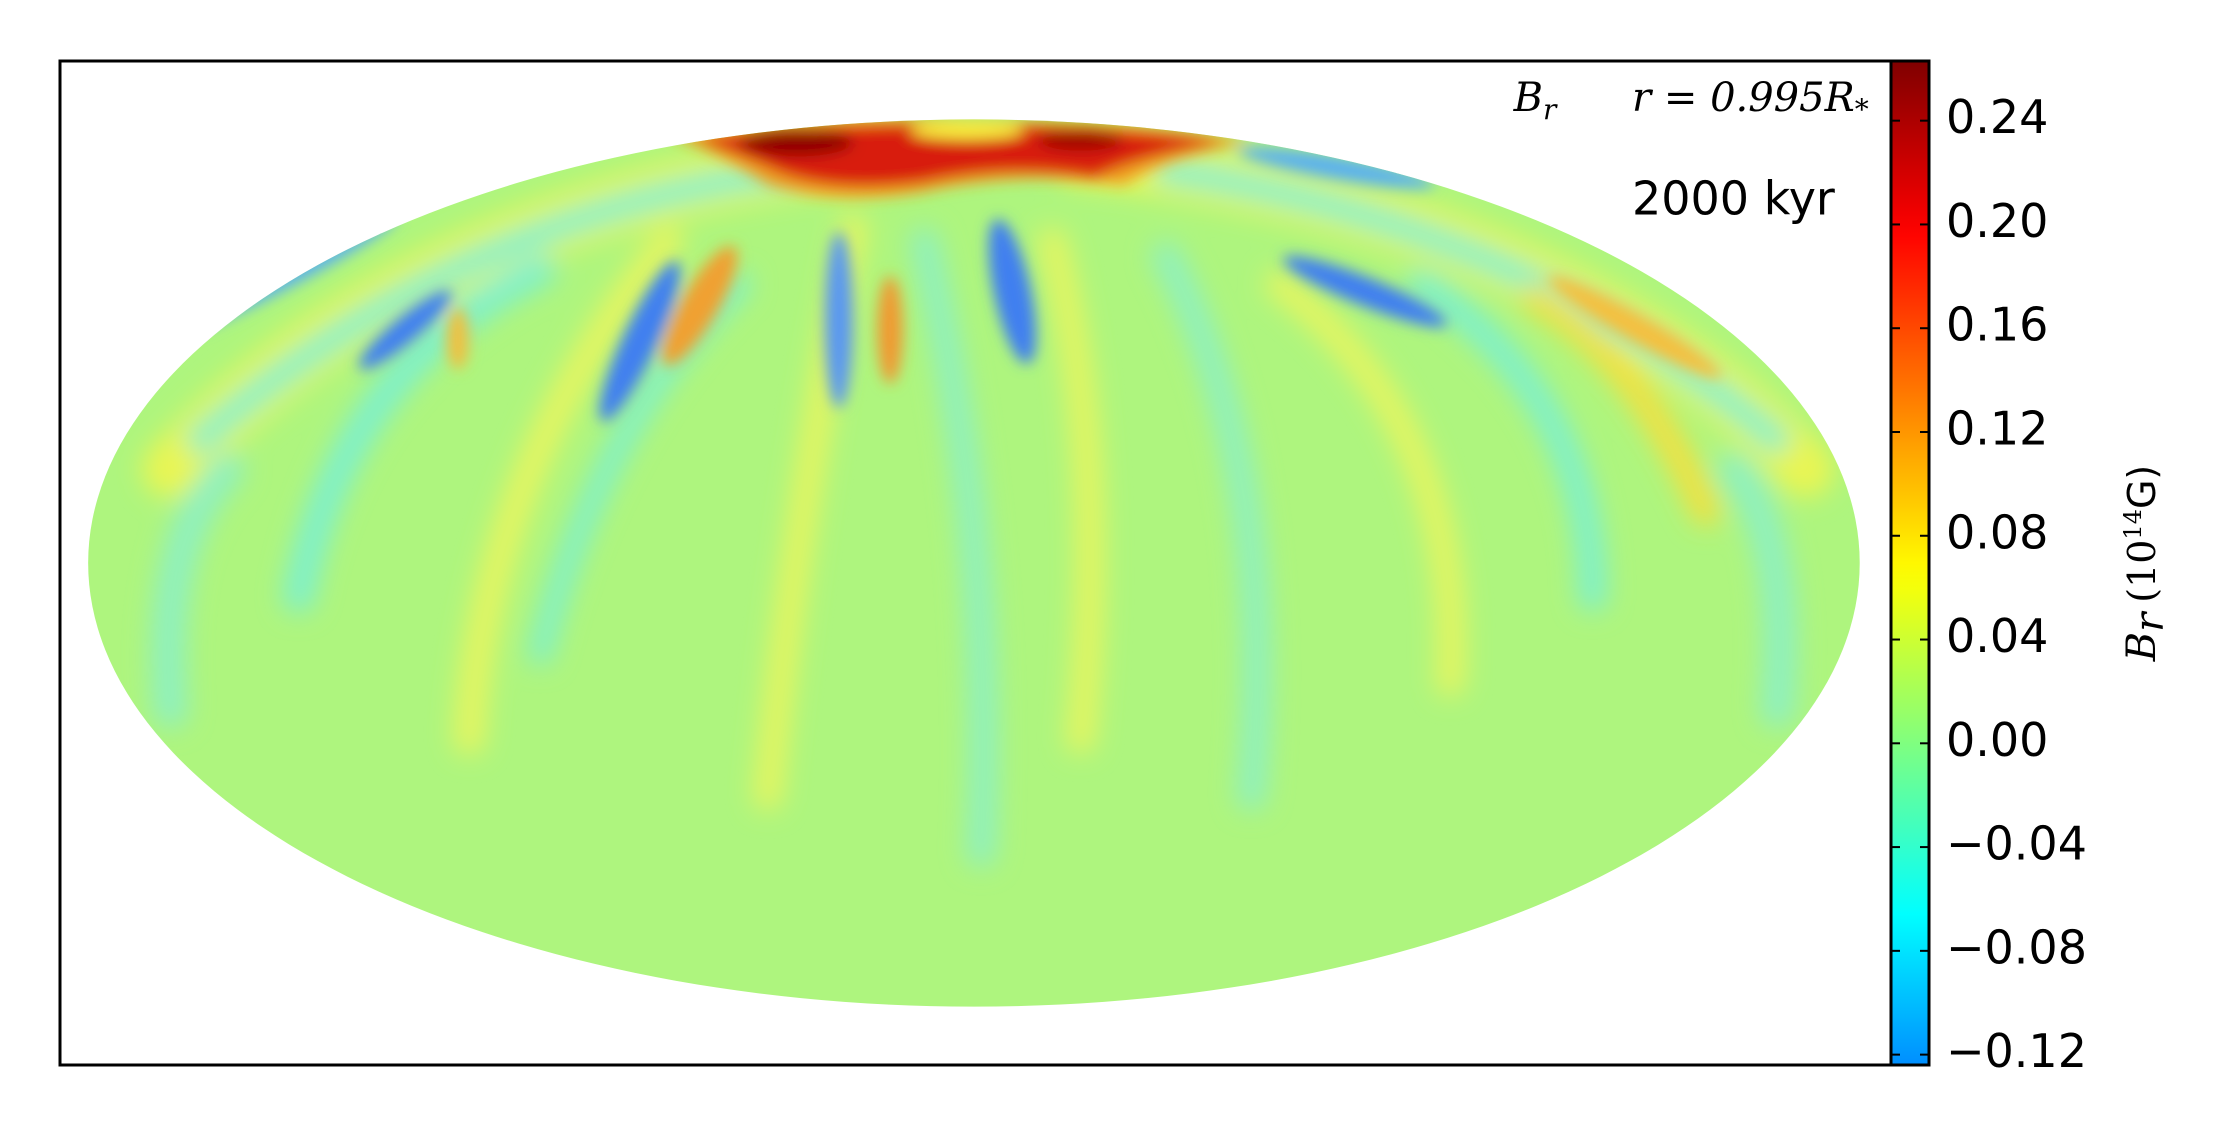 The height and width of the screenshot is (1136, 2218). I want to click on field-annotation: Br, so click(1535, 100).